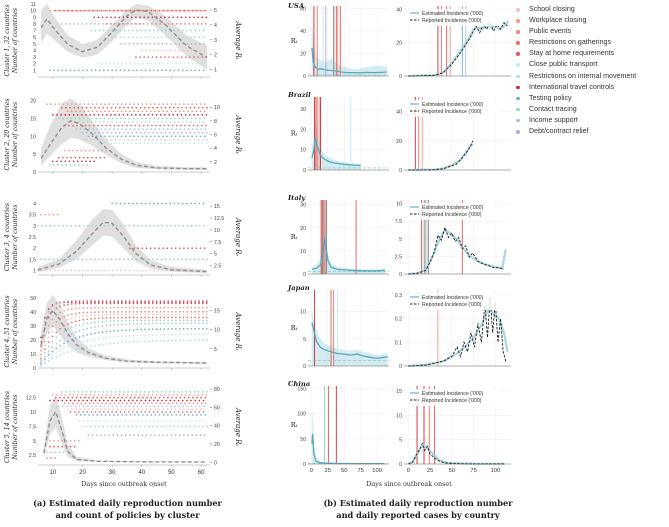 This screenshot has height=527, width=669. Describe the element at coordinates (552, 9) in the screenshot. I see `legend-label: School closing` at that location.